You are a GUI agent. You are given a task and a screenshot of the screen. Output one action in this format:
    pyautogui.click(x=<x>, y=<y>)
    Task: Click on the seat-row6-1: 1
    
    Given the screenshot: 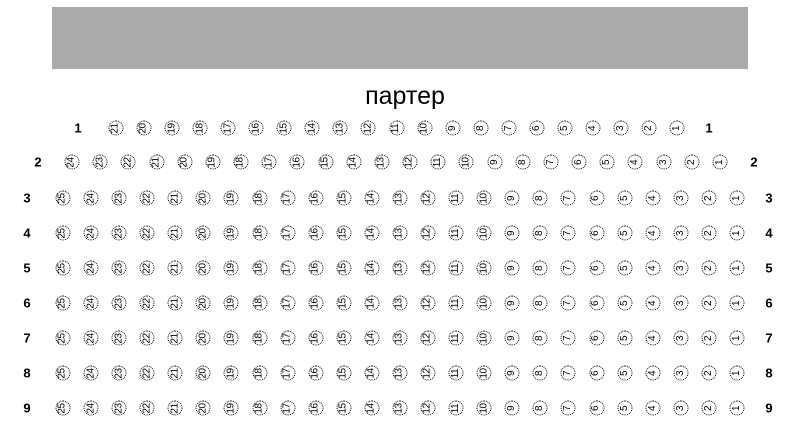 What is the action you would take?
    pyautogui.click(x=737, y=303)
    